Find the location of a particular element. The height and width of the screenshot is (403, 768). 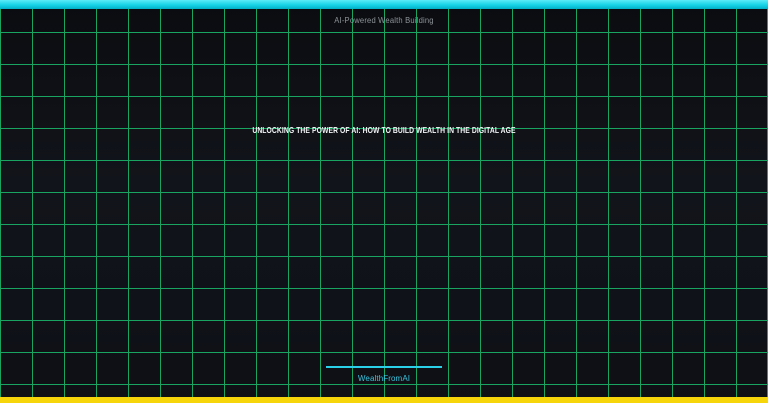

top-accent-bar is located at coordinates (384, 4).